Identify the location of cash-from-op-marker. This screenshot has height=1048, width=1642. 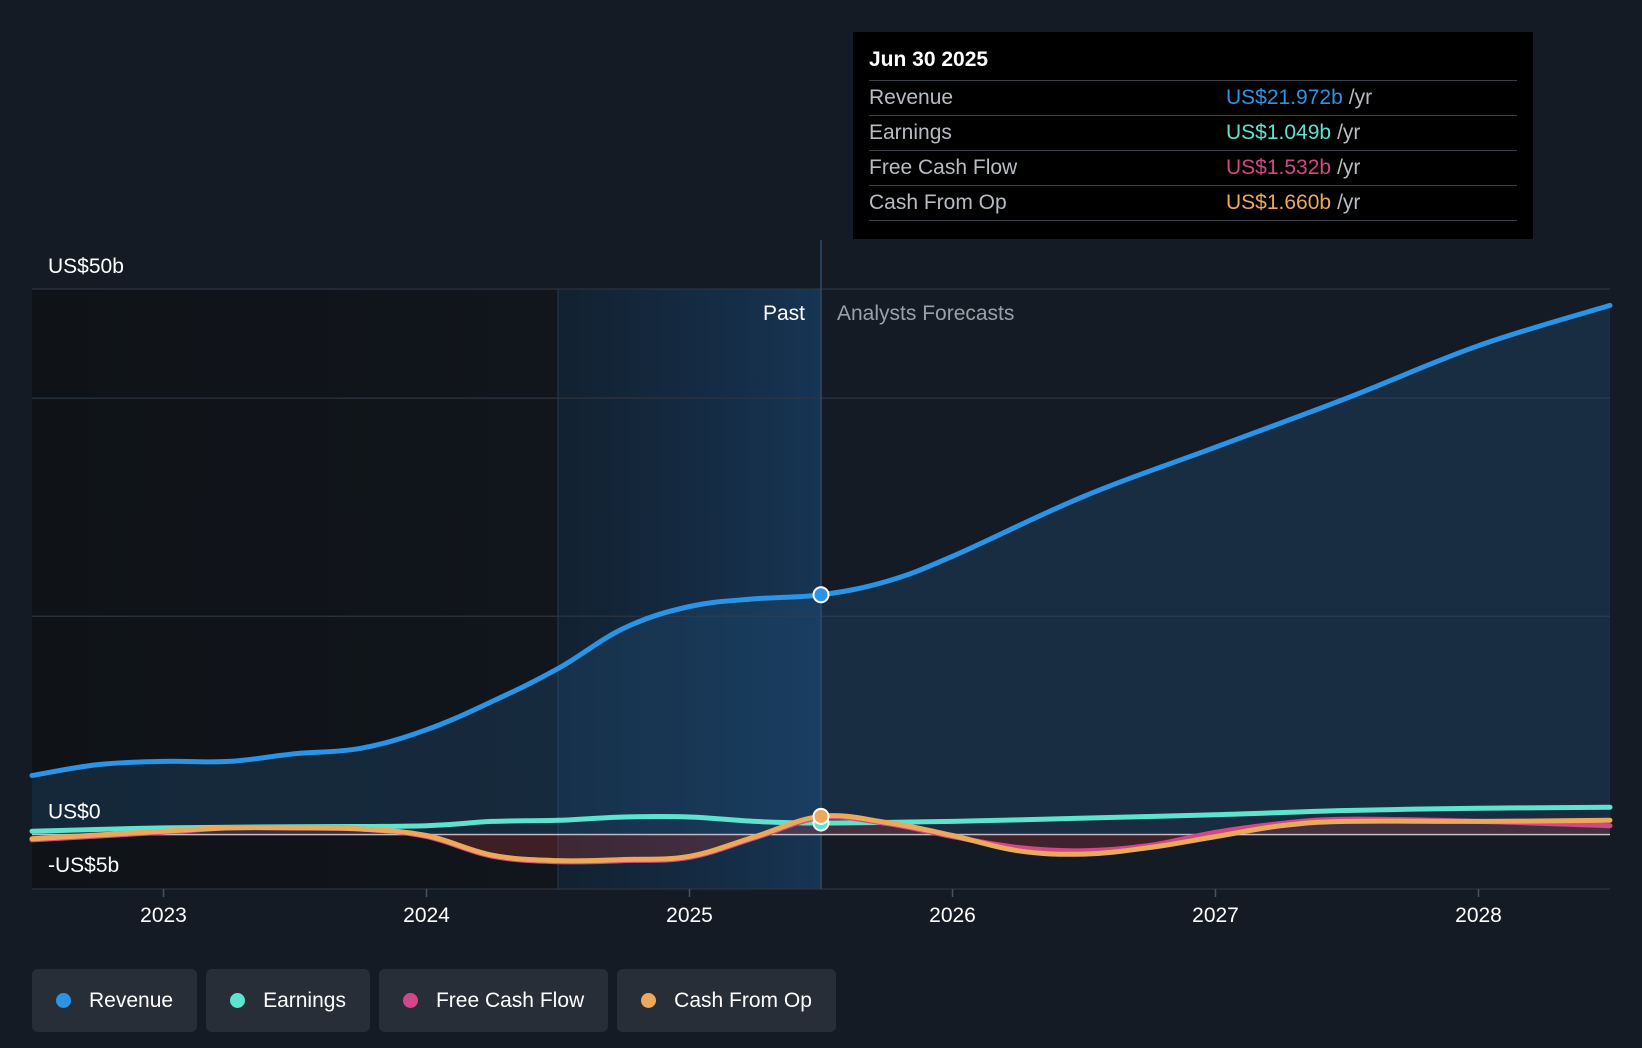
(821, 816).